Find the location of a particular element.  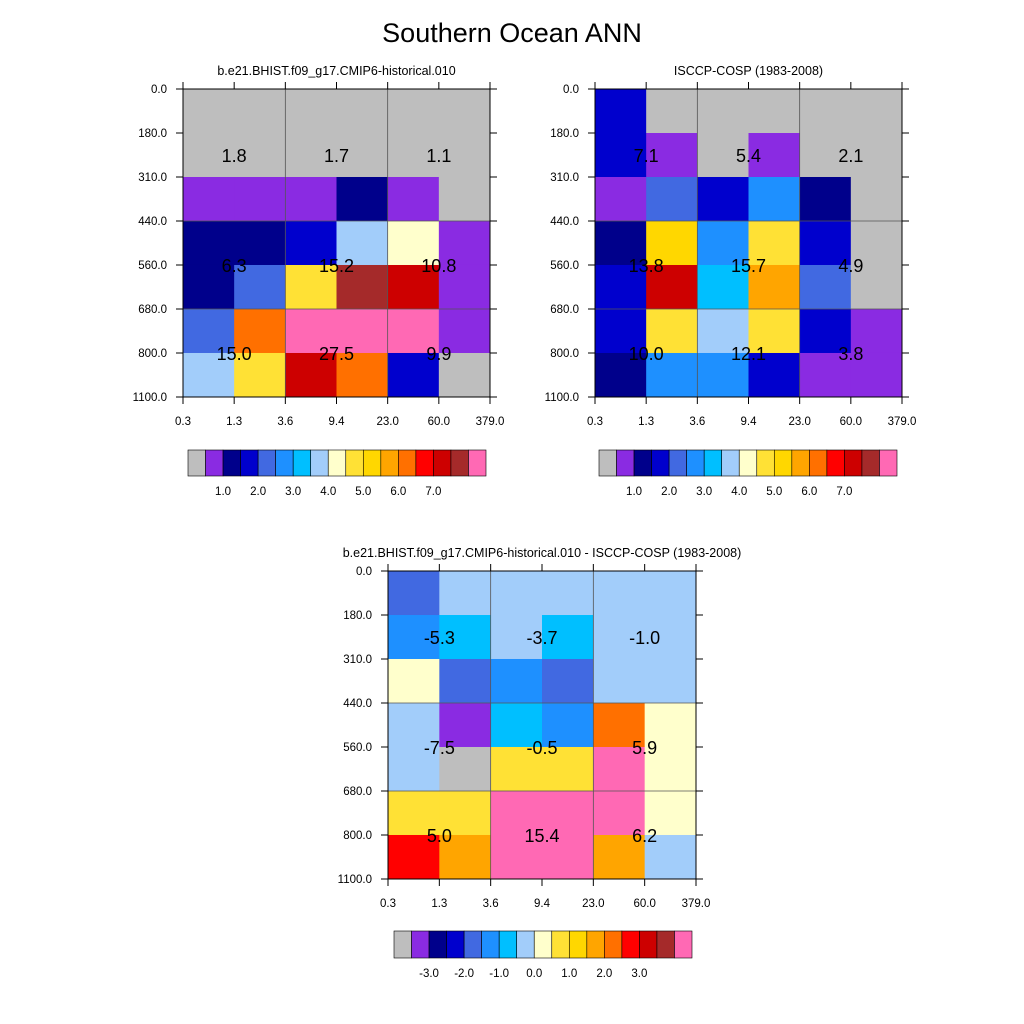

panel-title: b.e21.BHIST.f09_g17.CMIP6-historical.010 is located at coordinates (336, 71).